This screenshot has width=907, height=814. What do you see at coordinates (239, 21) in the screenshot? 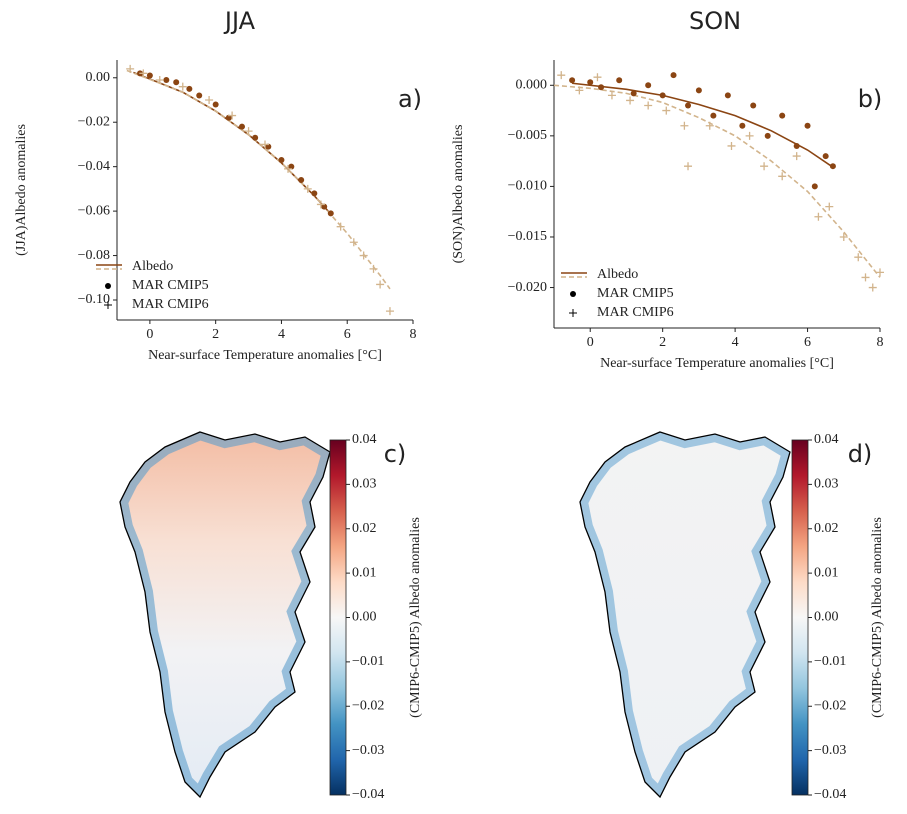
I see `chart-title: JJA` at bounding box center [239, 21].